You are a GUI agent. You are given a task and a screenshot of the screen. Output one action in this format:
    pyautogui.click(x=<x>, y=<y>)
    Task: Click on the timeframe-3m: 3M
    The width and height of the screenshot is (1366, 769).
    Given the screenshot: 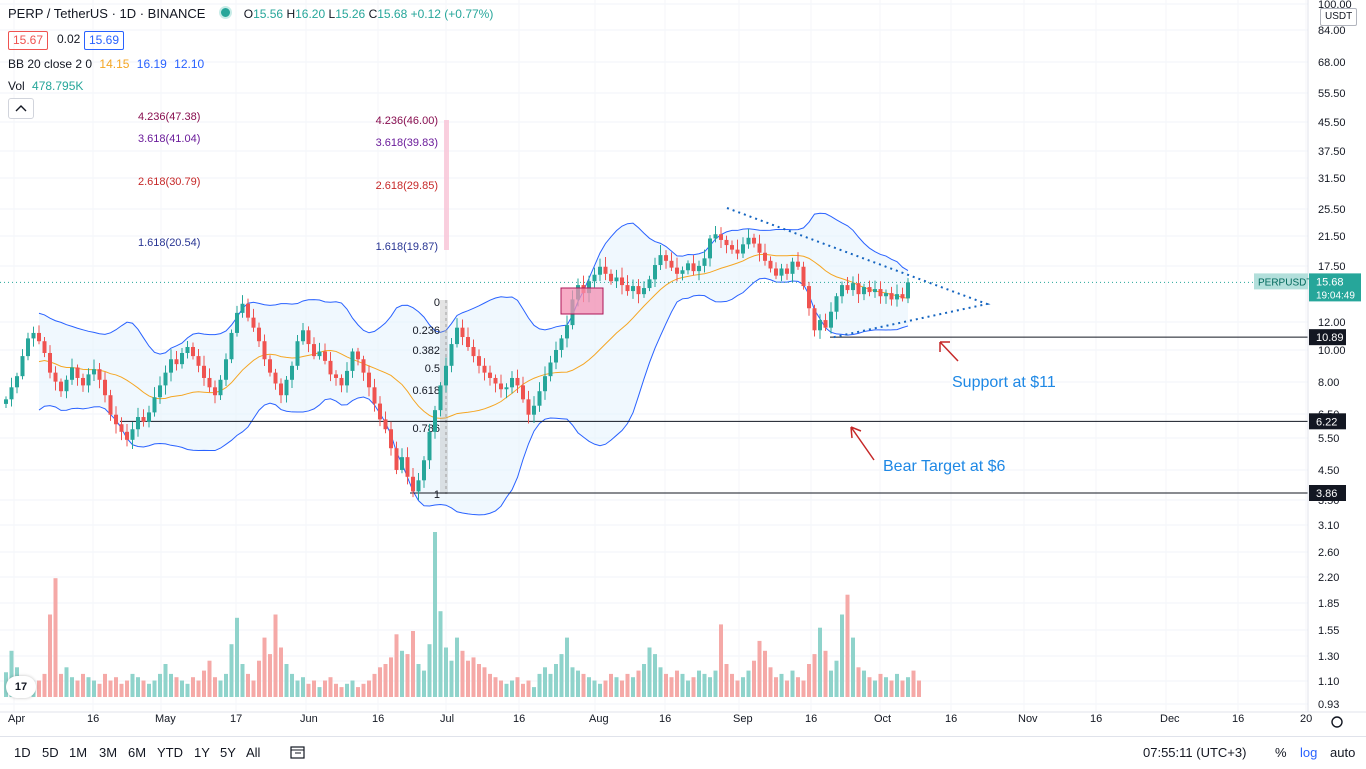 What is the action you would take?
    pyautogui.click(x=108, y=752)
    